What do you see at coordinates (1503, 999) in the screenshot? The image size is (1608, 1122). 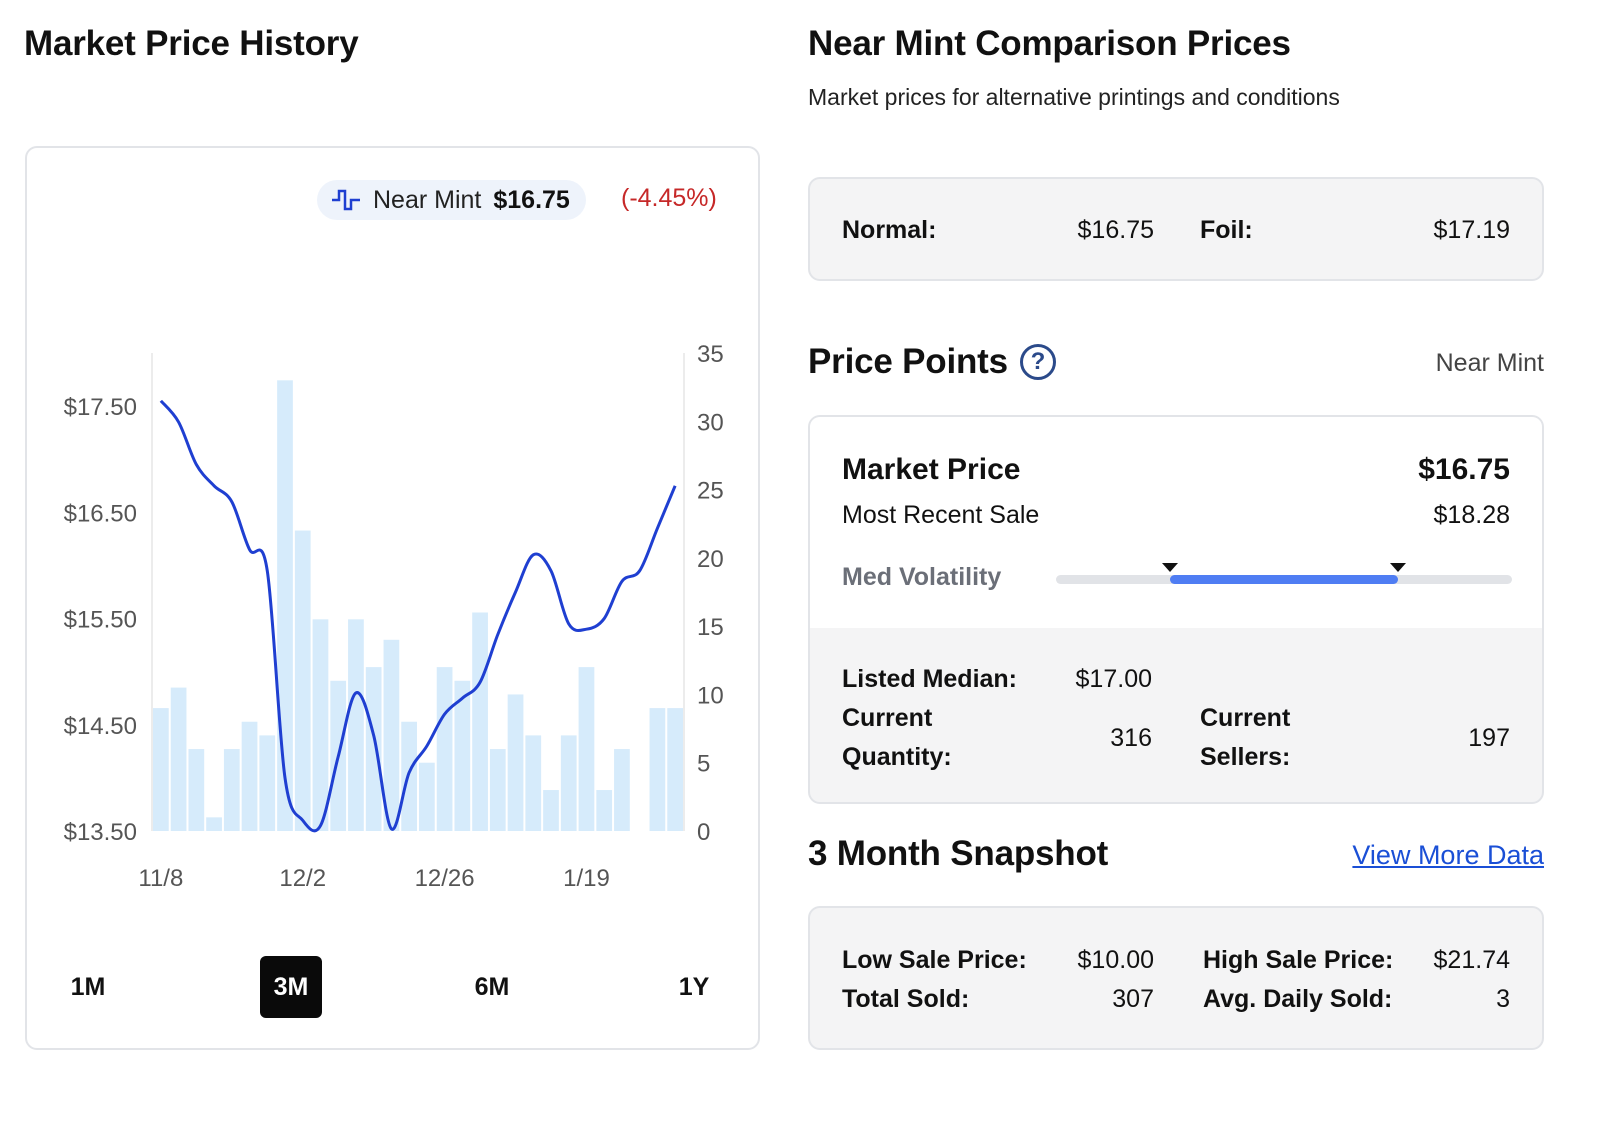 I see `avg-daily-sold-value: 3` at bounding box center [1503, 999].